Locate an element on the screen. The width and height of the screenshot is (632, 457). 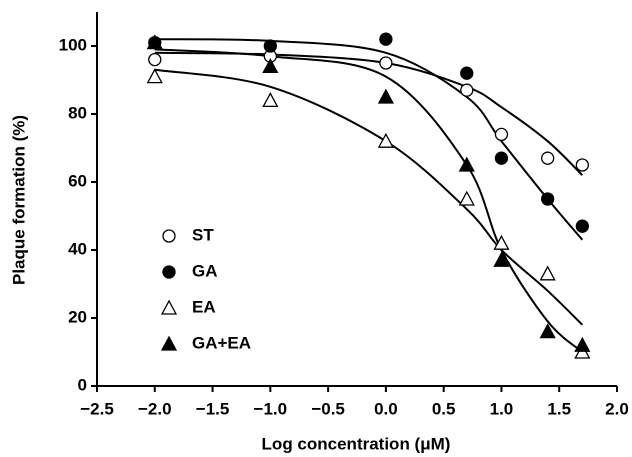
x-tick-label: −1.5 is located at coordinates (213, 408).